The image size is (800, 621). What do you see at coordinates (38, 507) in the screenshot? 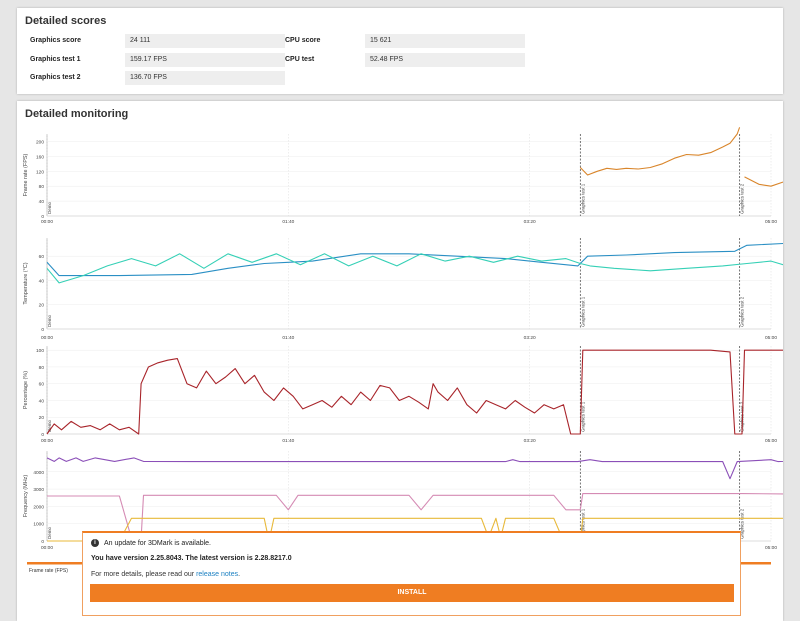
I see `y-tick-label: 2000` at bounding box center [38, 507].